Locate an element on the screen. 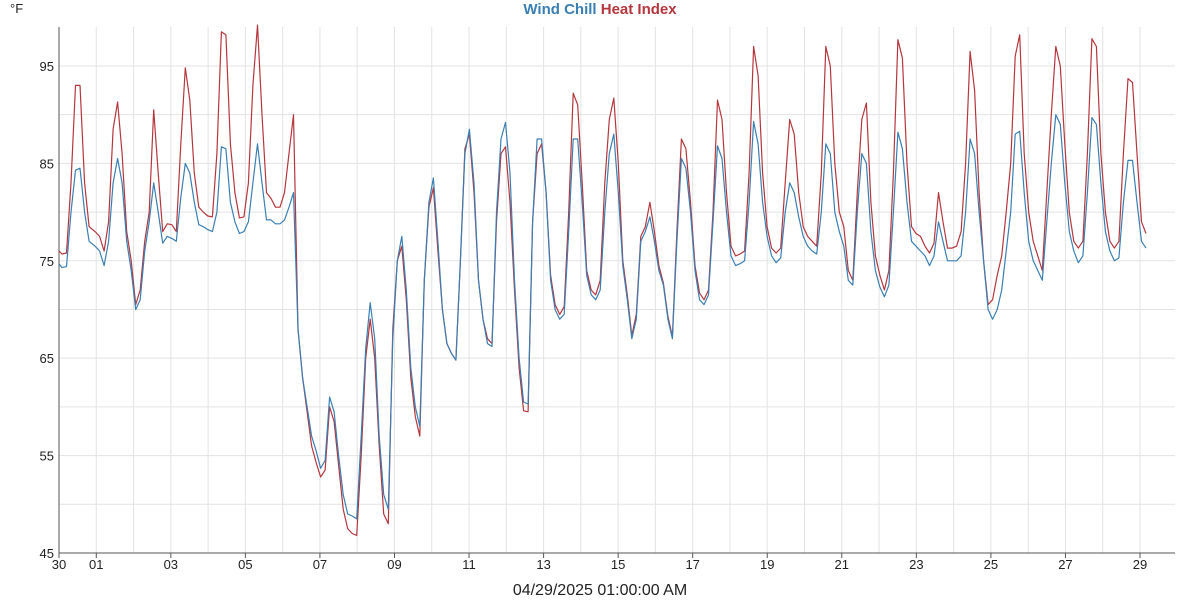 The width and height of the screenshot is (1200, 600). x-tick-label: 17 is located at coordinates (692, 564).